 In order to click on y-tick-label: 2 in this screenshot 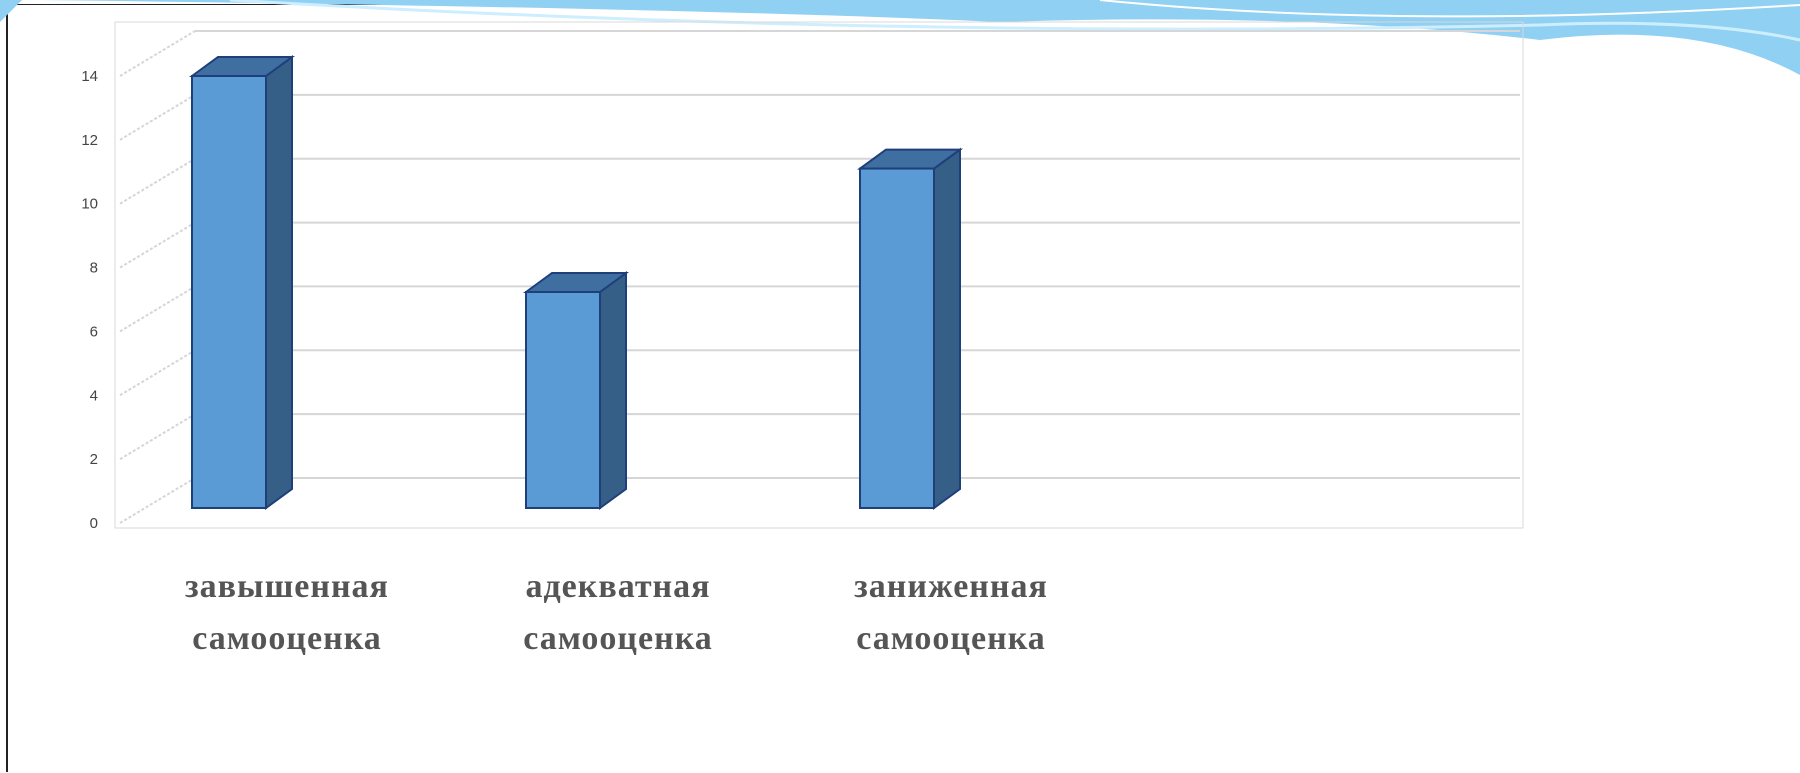, I will do `click(94, 459)`.